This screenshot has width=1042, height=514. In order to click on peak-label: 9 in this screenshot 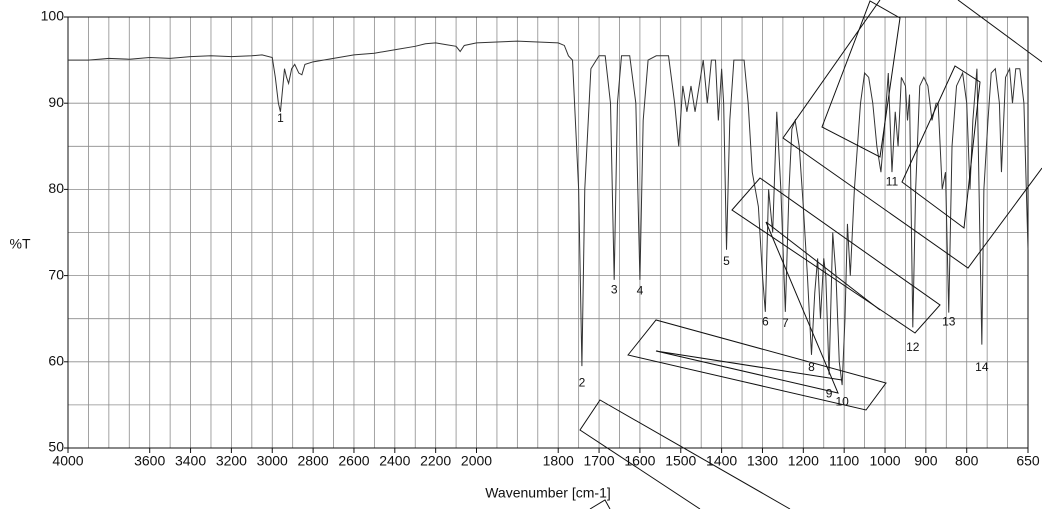, I will do `click(829, 394)`.